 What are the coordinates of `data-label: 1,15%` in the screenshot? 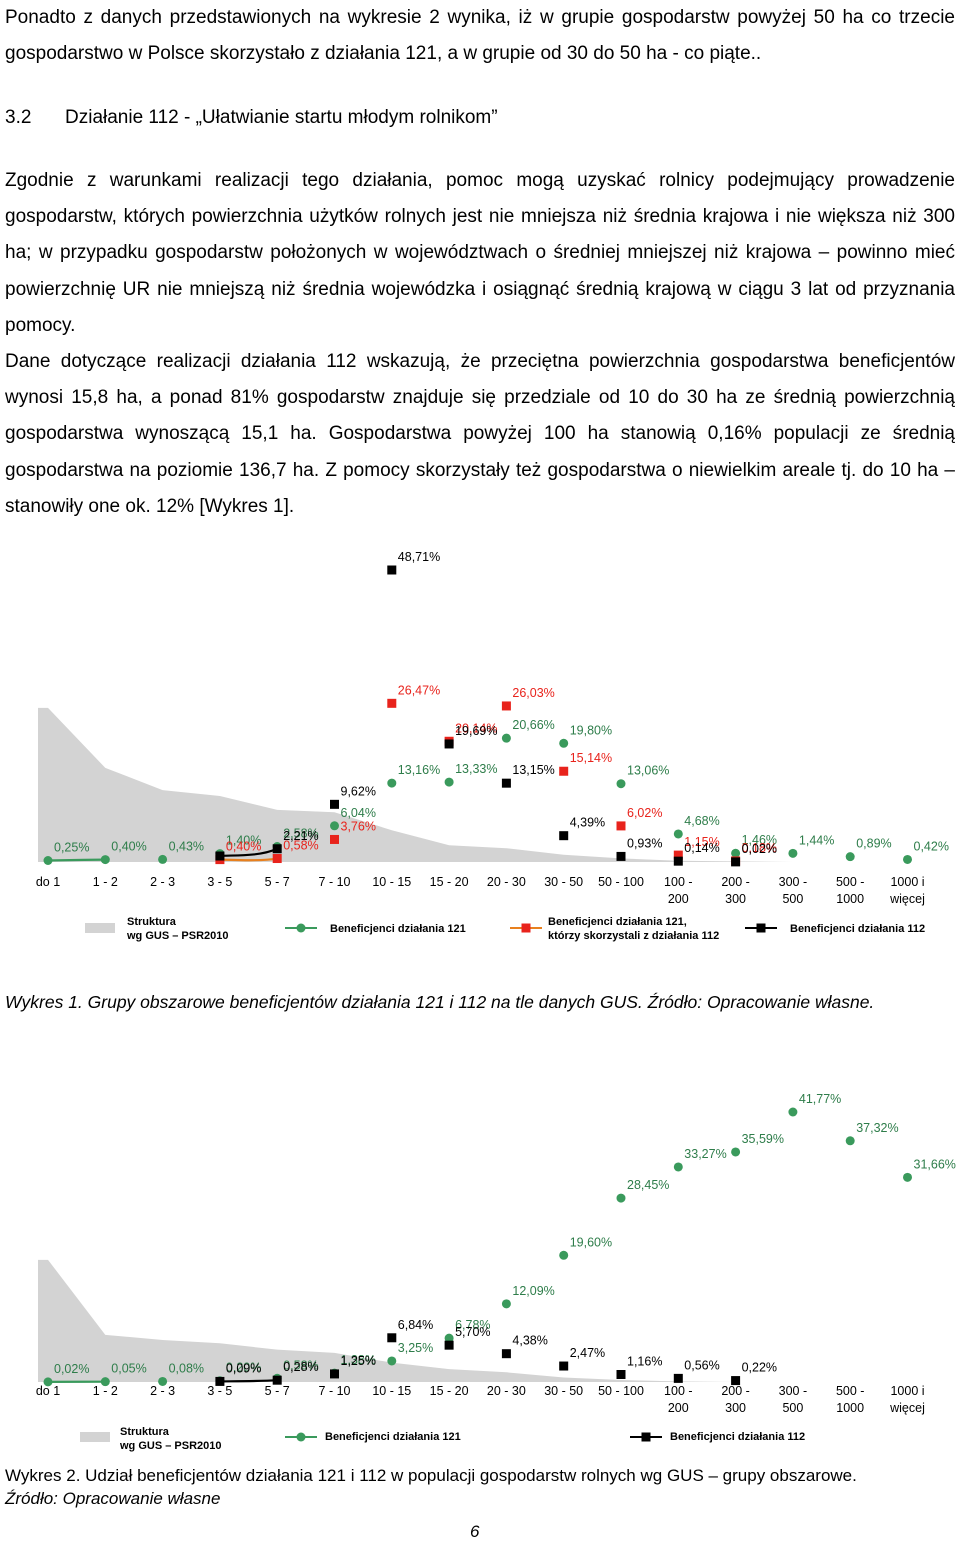 It's located at (701, 842).